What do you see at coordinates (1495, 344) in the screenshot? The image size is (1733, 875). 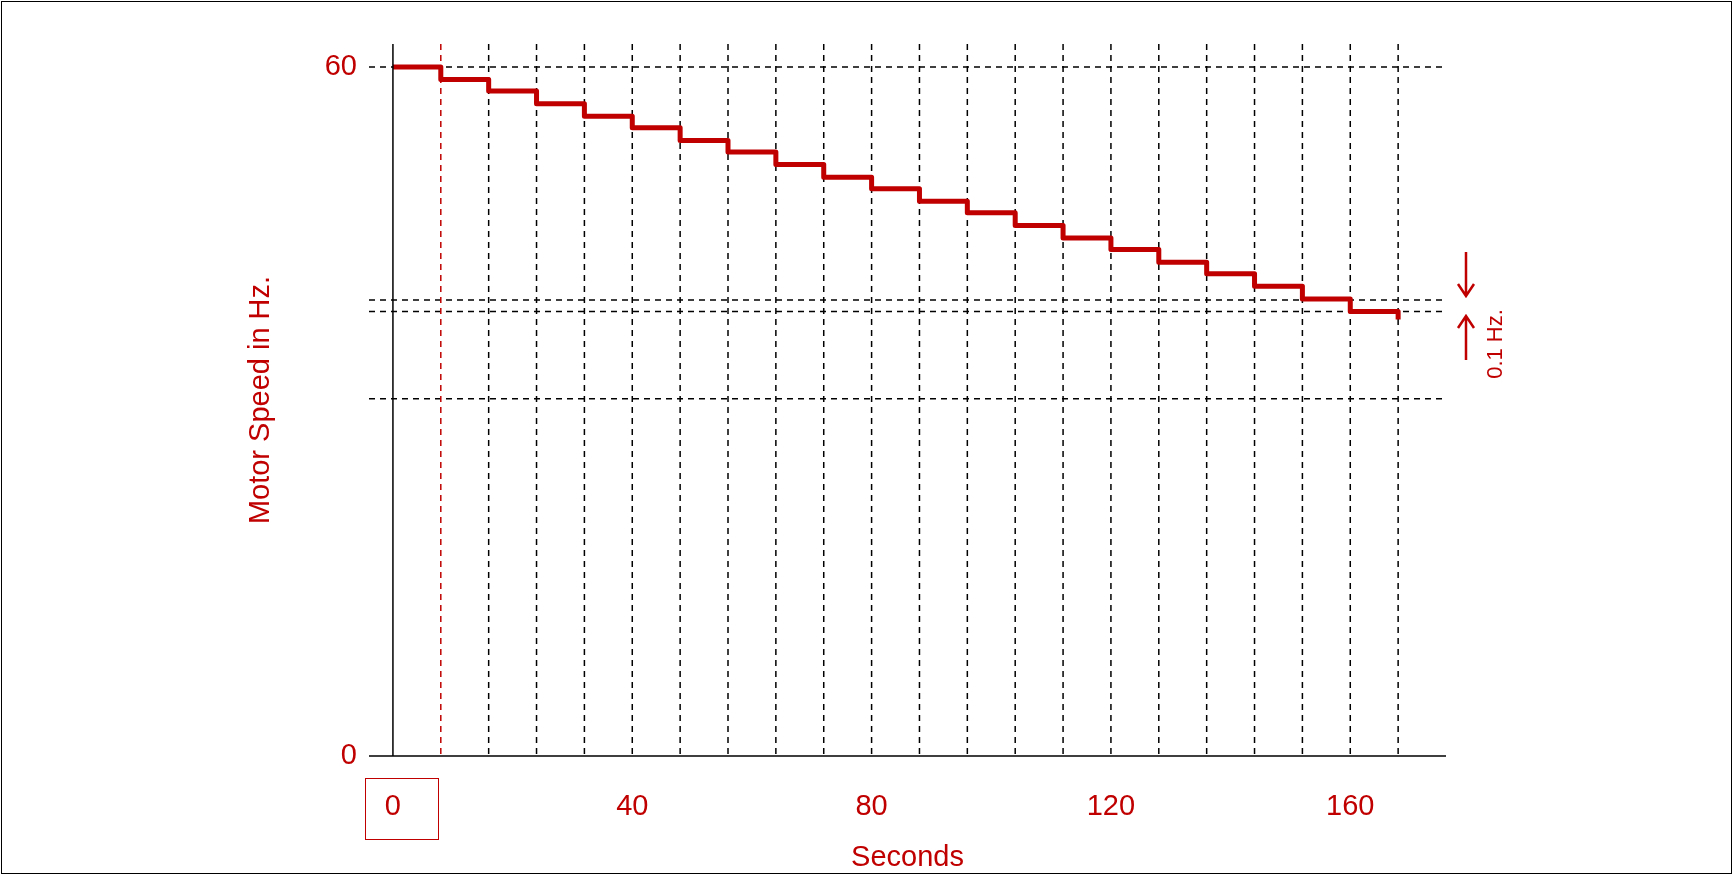 I see `text: 0.1 Hz.` at bounding box center [1495, 344].